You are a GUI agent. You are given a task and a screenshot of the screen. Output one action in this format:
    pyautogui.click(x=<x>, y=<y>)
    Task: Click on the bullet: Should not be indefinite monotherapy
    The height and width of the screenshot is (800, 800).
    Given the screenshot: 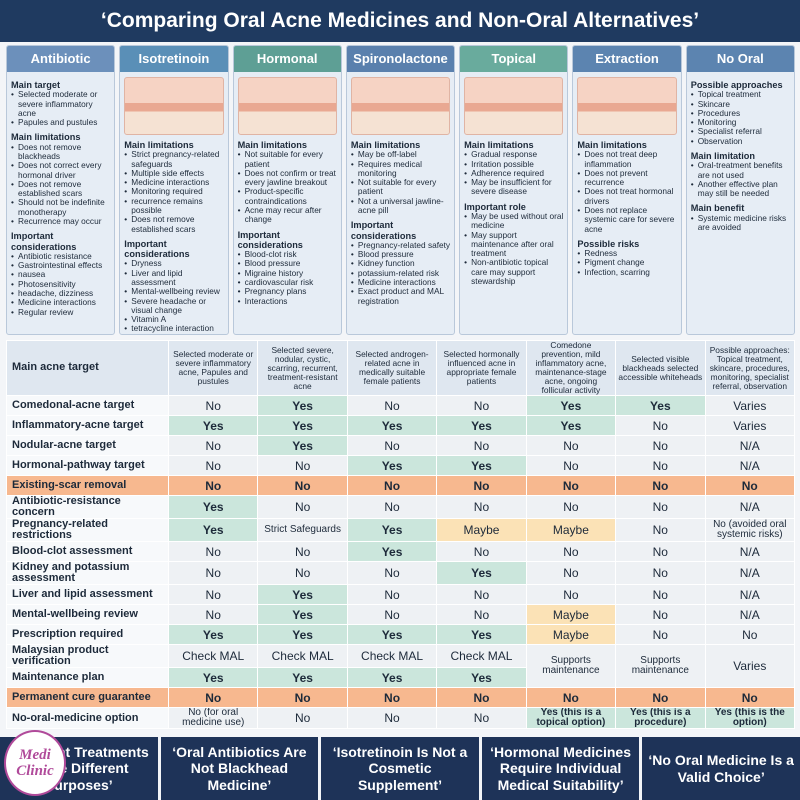 What is the action you would take?
    pyautogui.click(x=60, y=207)
    